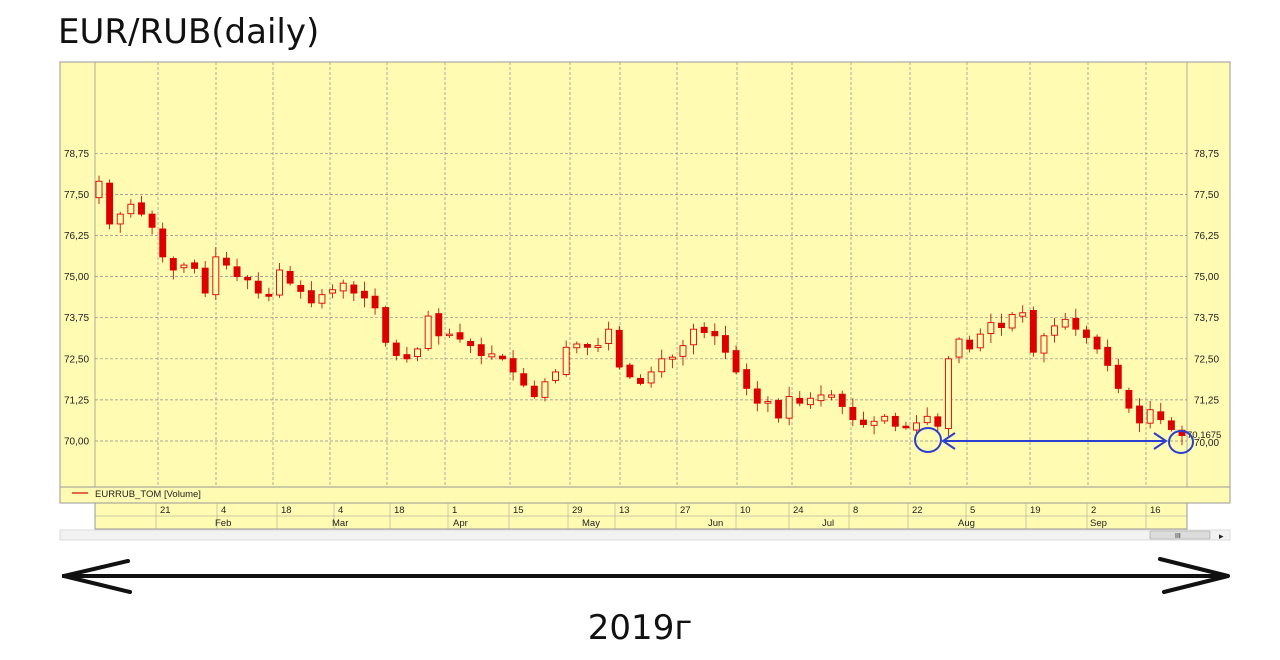 This screenshot has height=660, width=1280. What do you see at coordinates (76, 442) in the screenshot?
I see `y-tick-label-left: 70,00` at bounding box center [76, 442].